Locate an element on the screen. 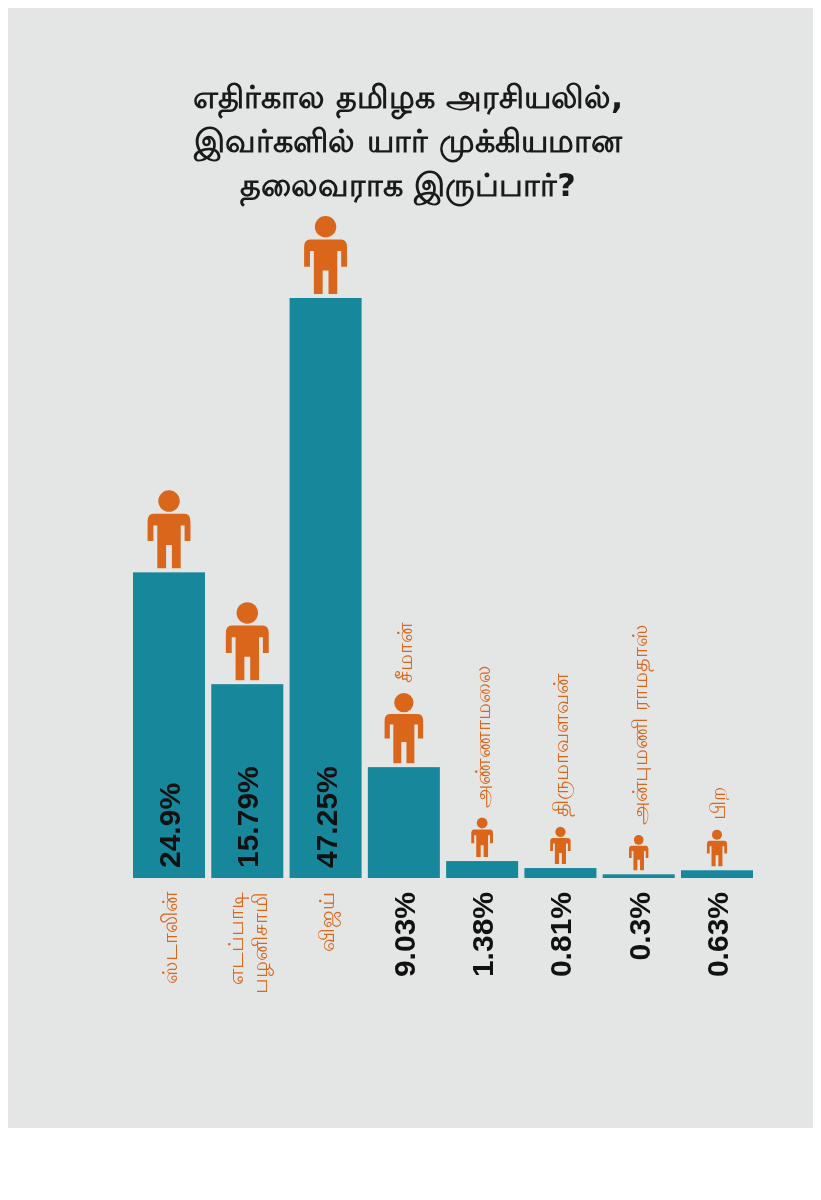  chart-title: எதிர்கால தமிழக அரசியலில், இவர்களில் யார் முக்கியமான தலைவராக இருப்பார்? is located at coordinates (408, 142).